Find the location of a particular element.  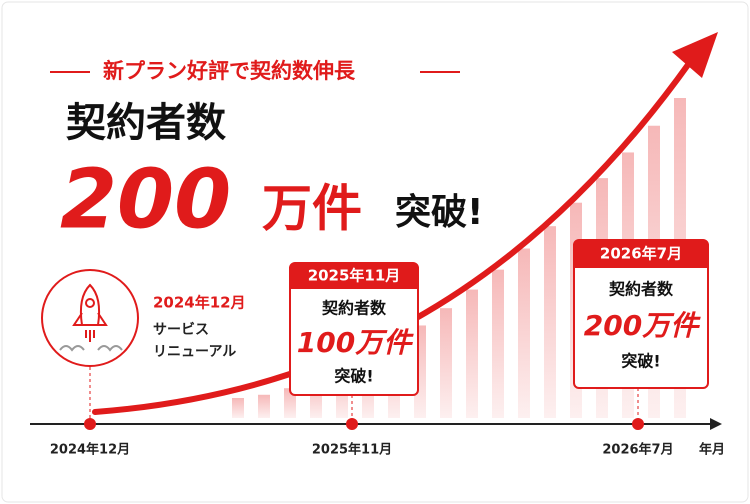

rocket-badge is located at coordinates (90, 318).